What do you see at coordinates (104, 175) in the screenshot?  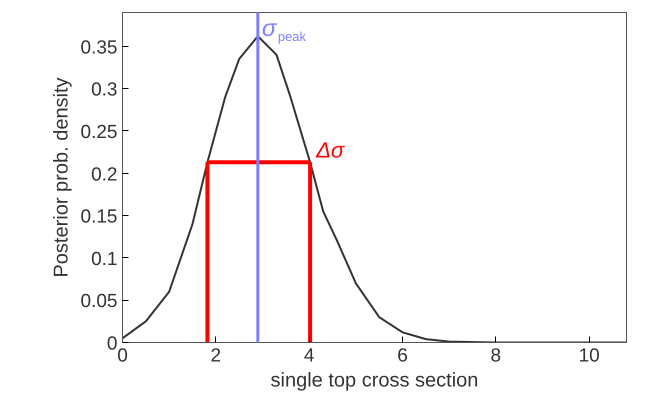 I see `y-tick-label: 0.2` at bounding box center [104, 175].